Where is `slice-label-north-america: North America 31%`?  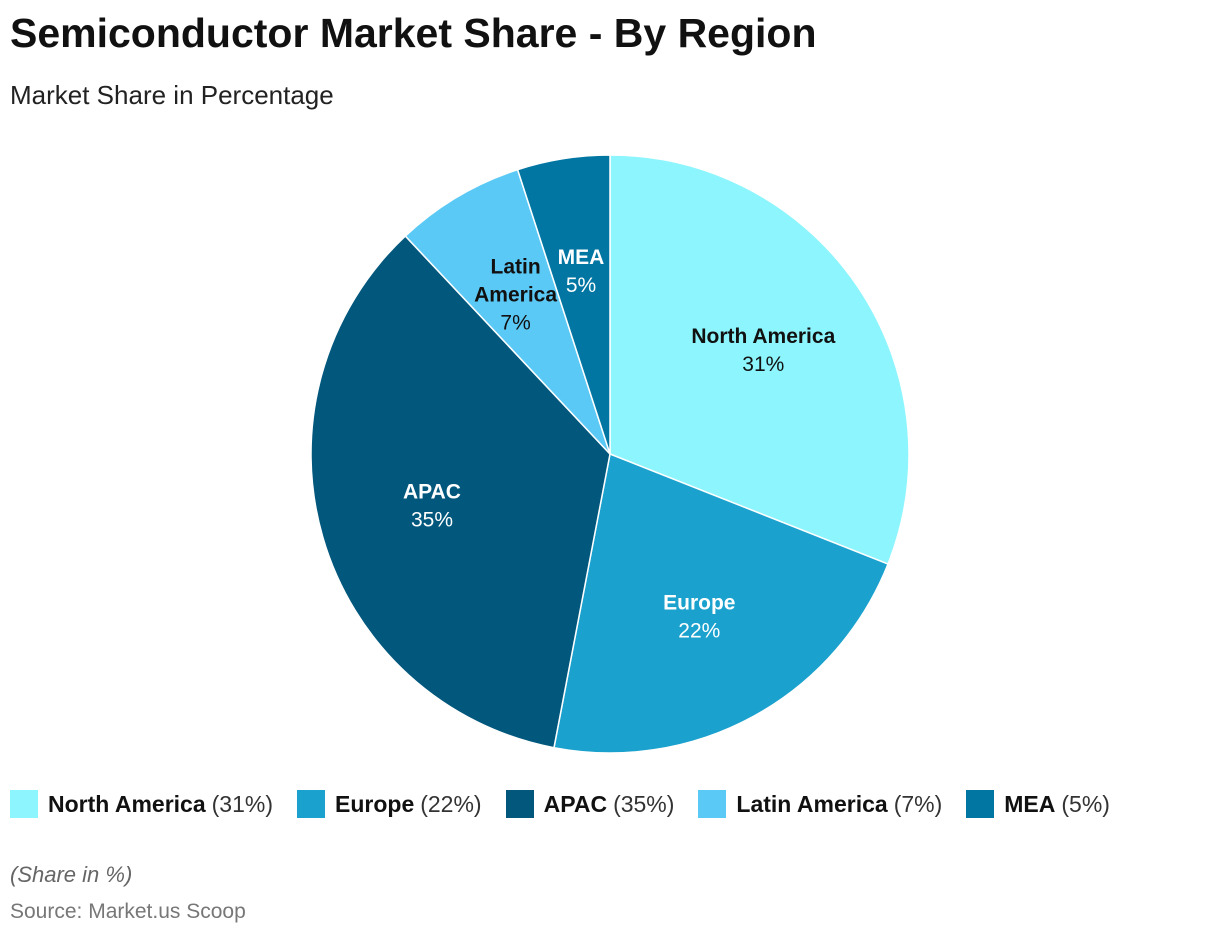 slice-label-north-america: North America 31% is located at coordinates (763, 350).